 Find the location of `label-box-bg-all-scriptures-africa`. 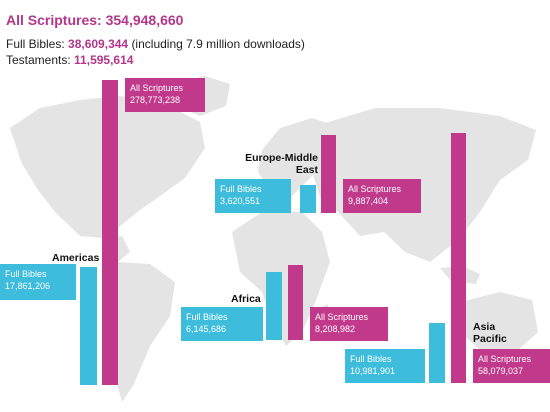

label-box-bg-all-scriptures-africa is located at coordinates (349, 324).